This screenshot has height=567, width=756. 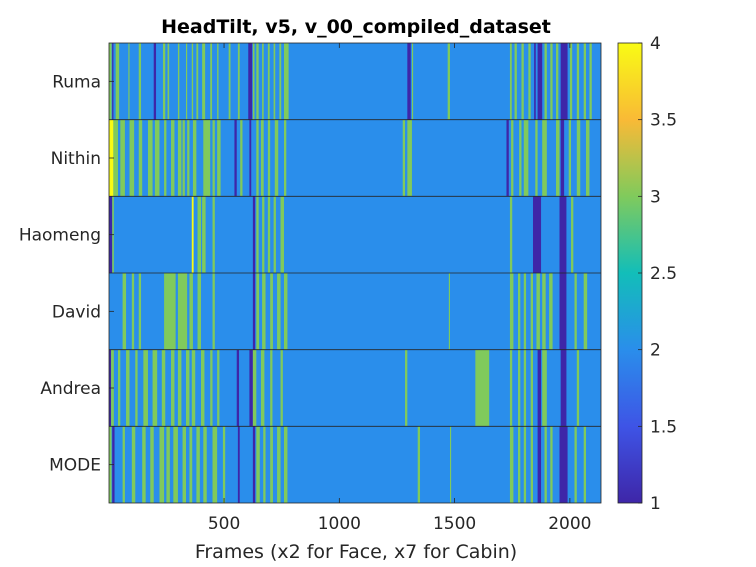 What do you see at coordinates (356, 552) in the screenshot?
I see `x-axis-label: Frames (x2 for Face, x7 for Cabin)` at bounding box center [356, 552].